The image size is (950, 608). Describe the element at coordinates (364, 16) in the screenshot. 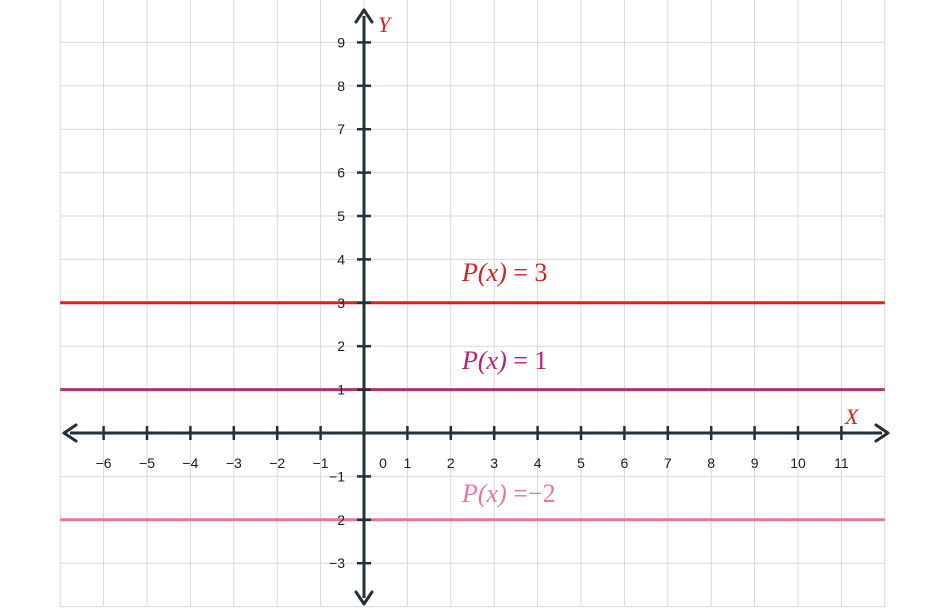

I see `y-axis-arrow-up-icon` at that location.